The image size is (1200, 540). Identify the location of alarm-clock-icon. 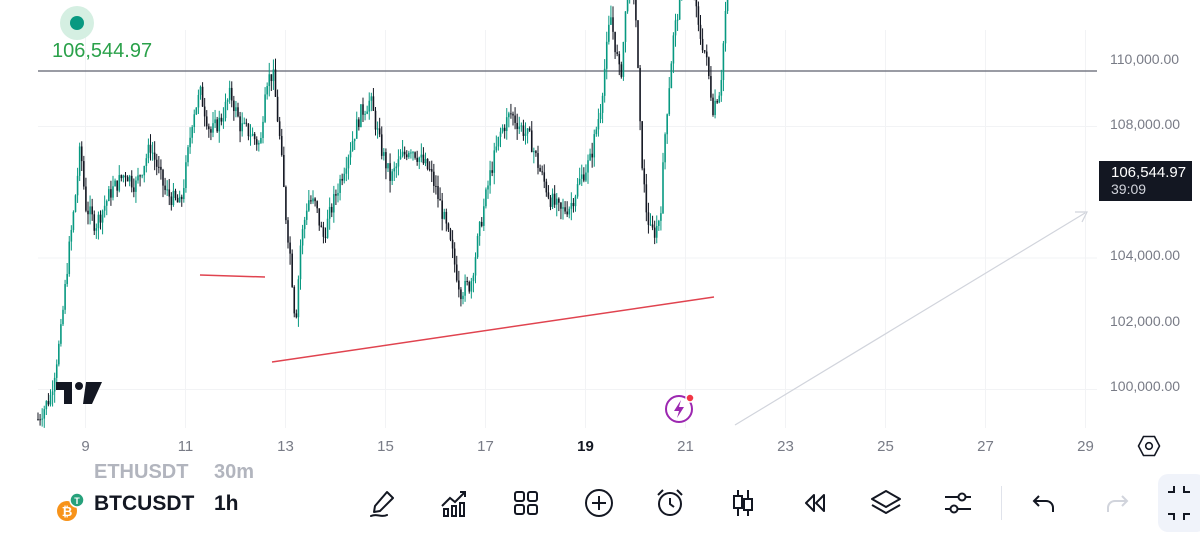
(670, 502).